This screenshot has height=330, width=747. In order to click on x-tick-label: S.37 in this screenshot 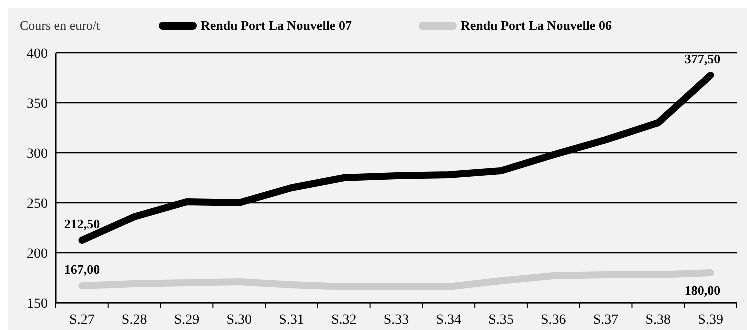, I will do `click(606, 320)`.